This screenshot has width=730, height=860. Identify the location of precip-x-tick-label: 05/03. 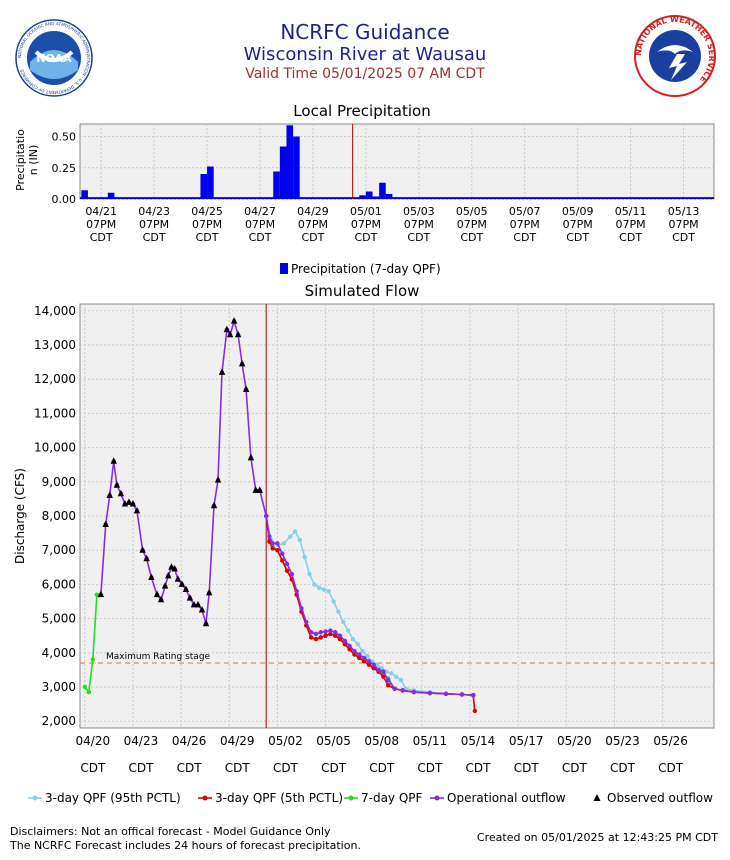
(419, 211).